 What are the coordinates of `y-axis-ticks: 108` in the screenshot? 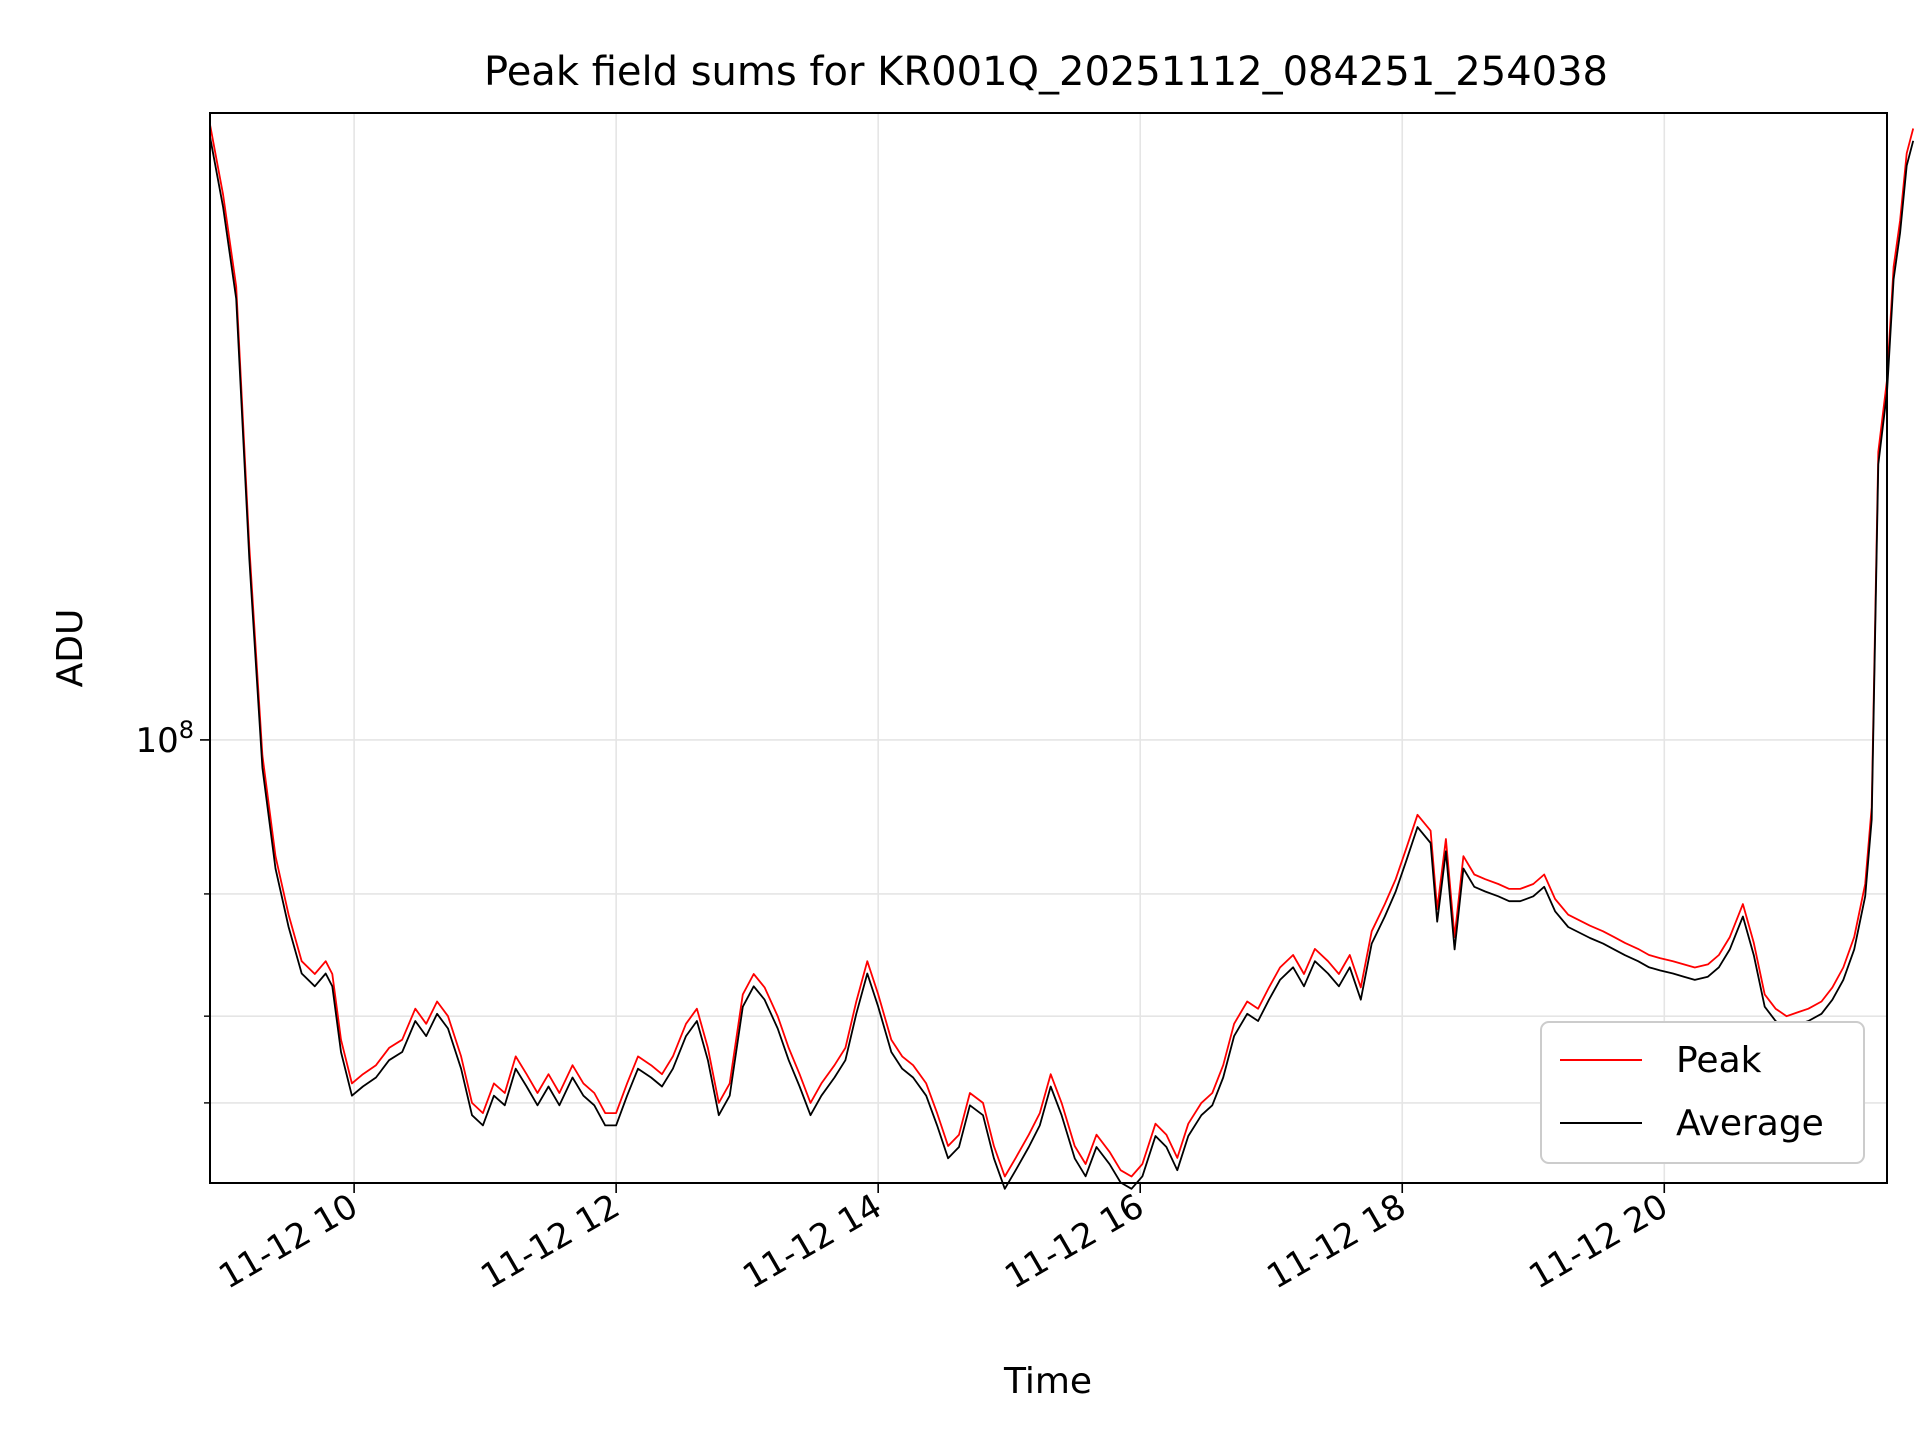 It's located at (172, 910).